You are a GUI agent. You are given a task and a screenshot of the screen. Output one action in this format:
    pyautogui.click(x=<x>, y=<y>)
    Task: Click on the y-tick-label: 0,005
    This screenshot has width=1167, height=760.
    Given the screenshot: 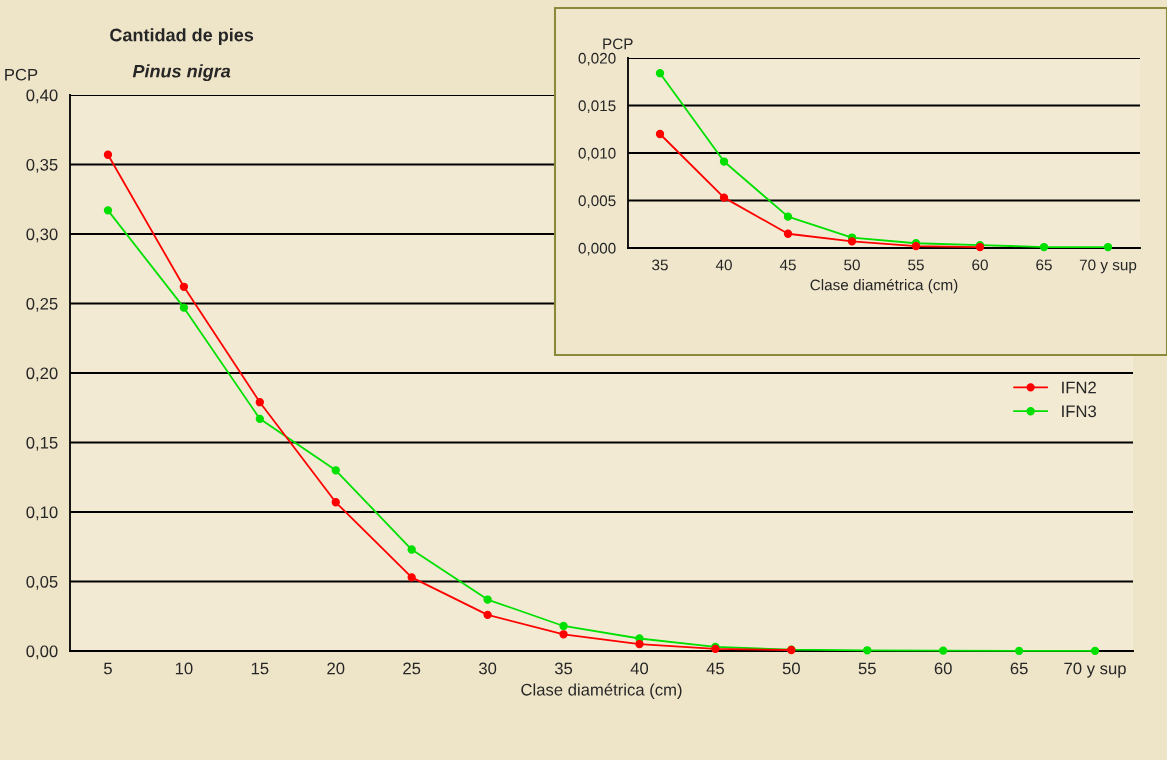 What is the action you would take?
    pyautogui.click(x=597, y=201)
    